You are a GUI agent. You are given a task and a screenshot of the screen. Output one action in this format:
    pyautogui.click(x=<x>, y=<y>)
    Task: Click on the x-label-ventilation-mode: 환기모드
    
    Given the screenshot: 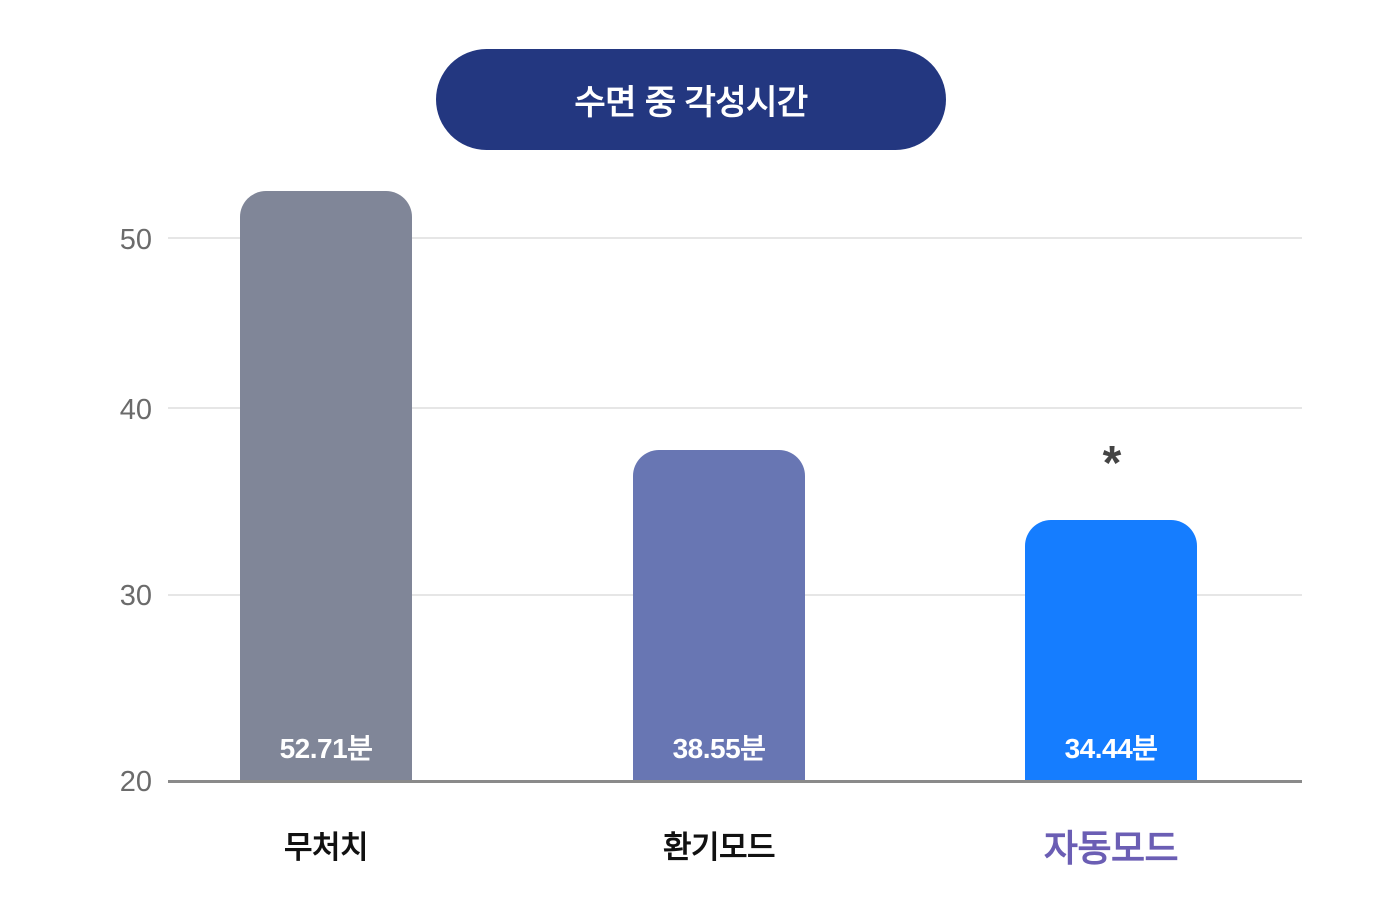 What is the action you would take?
    pyautogui.click(x=719, y=847)
    